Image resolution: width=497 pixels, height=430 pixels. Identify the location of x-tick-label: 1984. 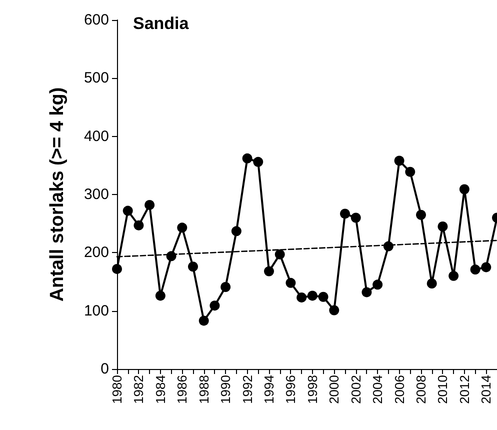
(160, 389).